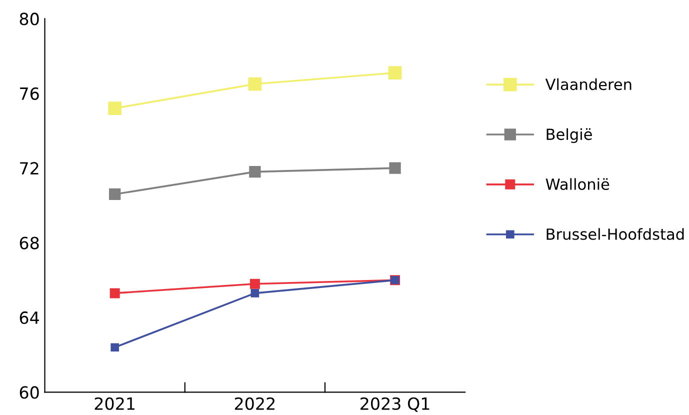  Describe the element at coordinates (29, 93) in the screenshot. I see `y-tick-label: 76` at that location.